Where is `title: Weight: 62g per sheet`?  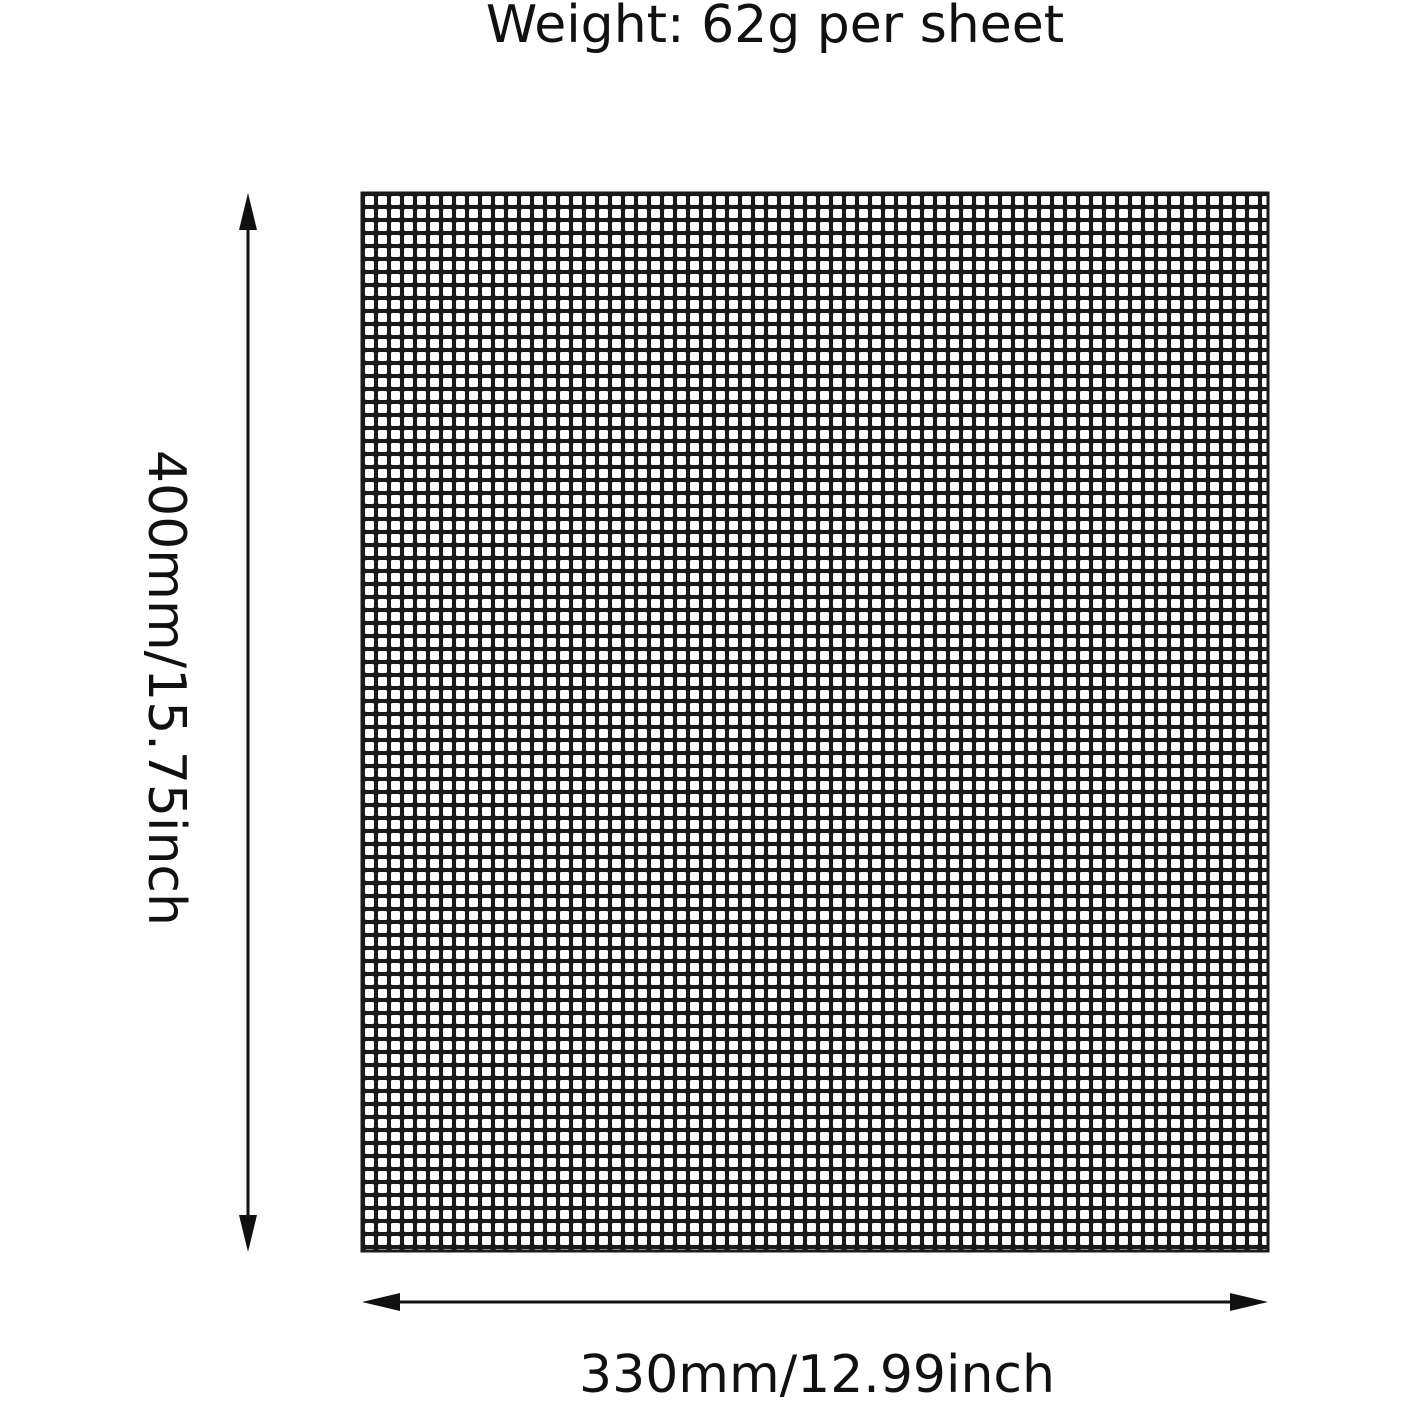 title: Weight: 62g per sheet is located at coordinates (775, 27).